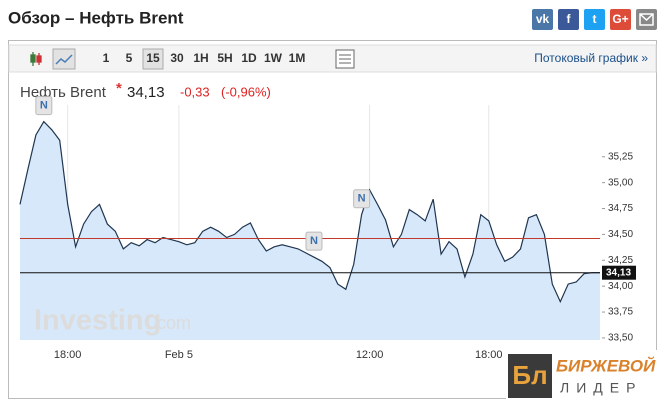 The height and width of the screenshot is (404, 665). I want to click on interval-button: 1M, so click(297, 58).